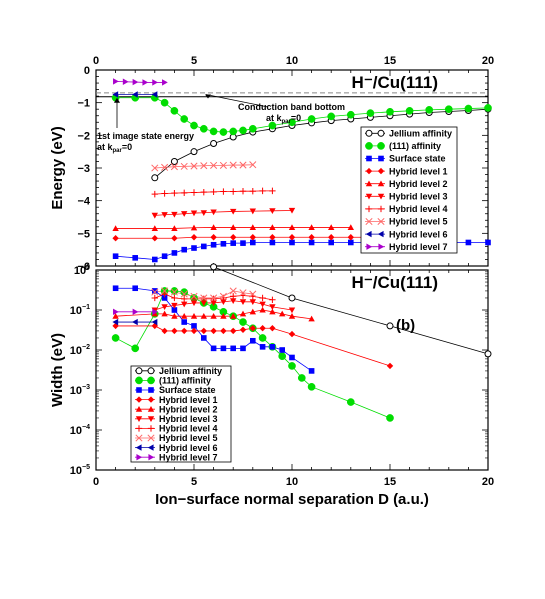 The height and width of the screenshot is (599, 545). I want to click on conduction-band-arrow, so click(237, 101).